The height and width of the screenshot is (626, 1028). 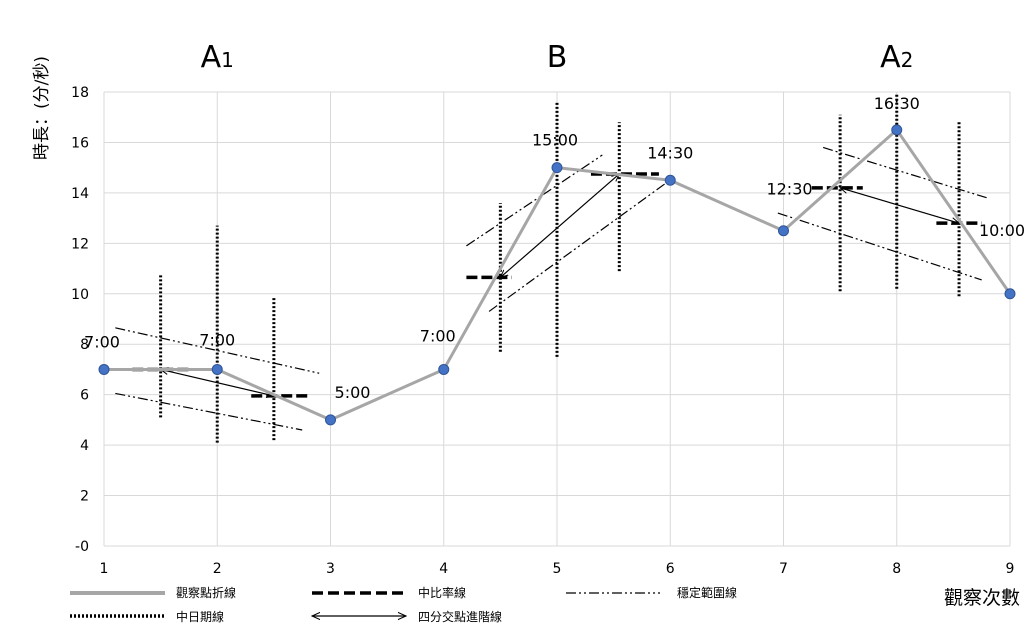 What do you see at coordinates (1002, 230) in the screenshot?
I see `observation-point-label: 10:00` at bounding box center [1002, 230].